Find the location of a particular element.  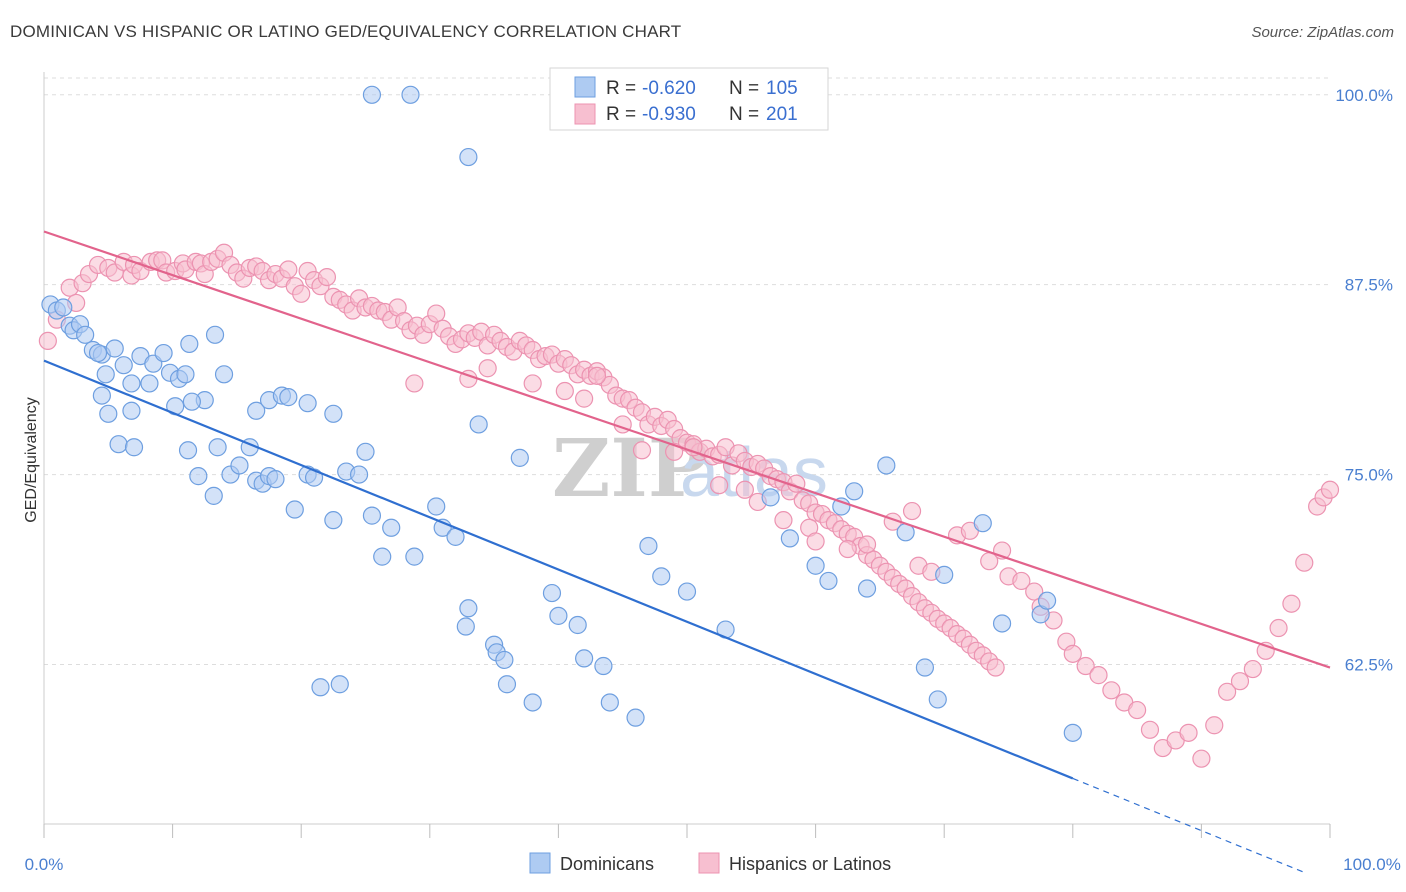

legend-swatch-pink is located at coordinates (585, 114).